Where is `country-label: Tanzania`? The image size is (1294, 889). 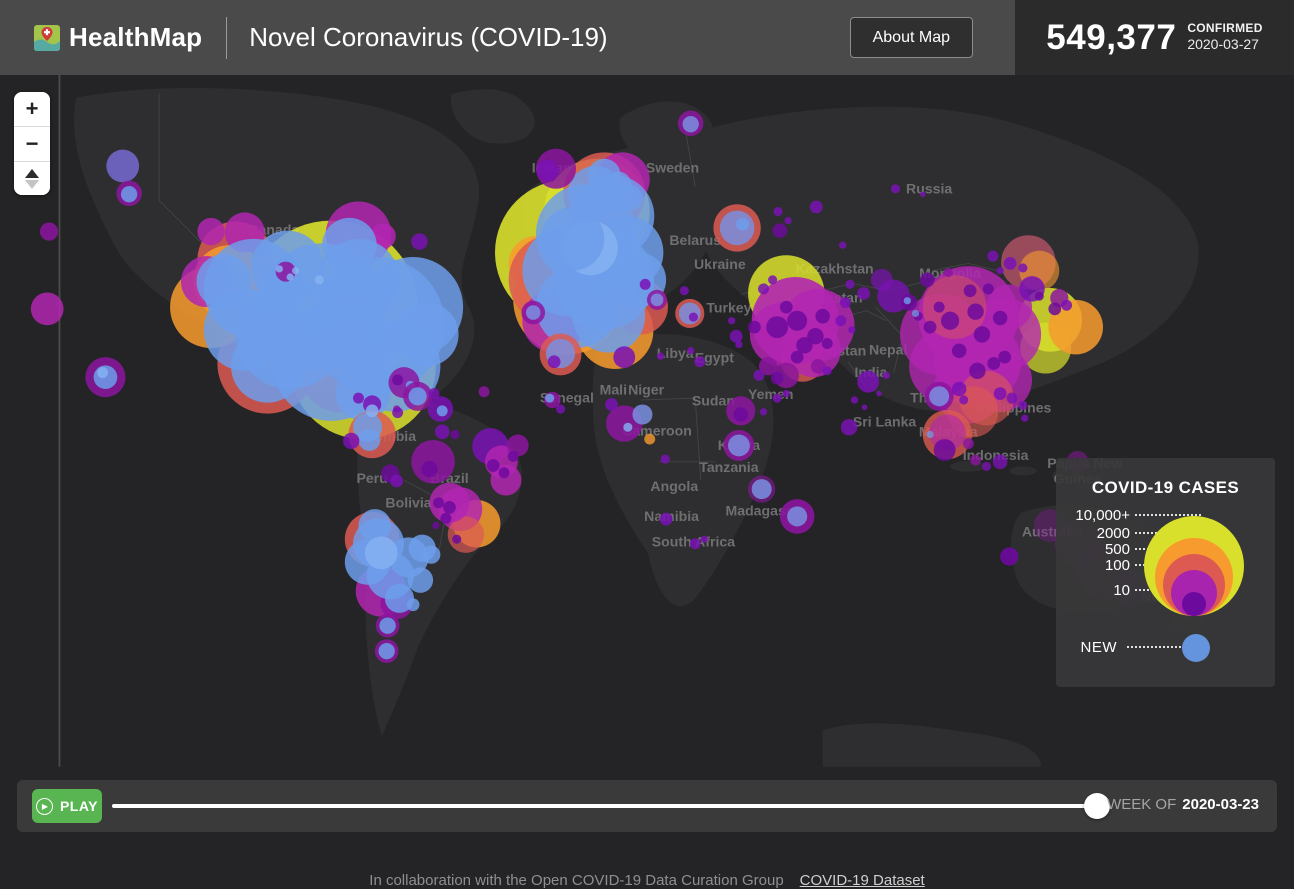
country-label: Tanzania is located at coordinates (728, 467).